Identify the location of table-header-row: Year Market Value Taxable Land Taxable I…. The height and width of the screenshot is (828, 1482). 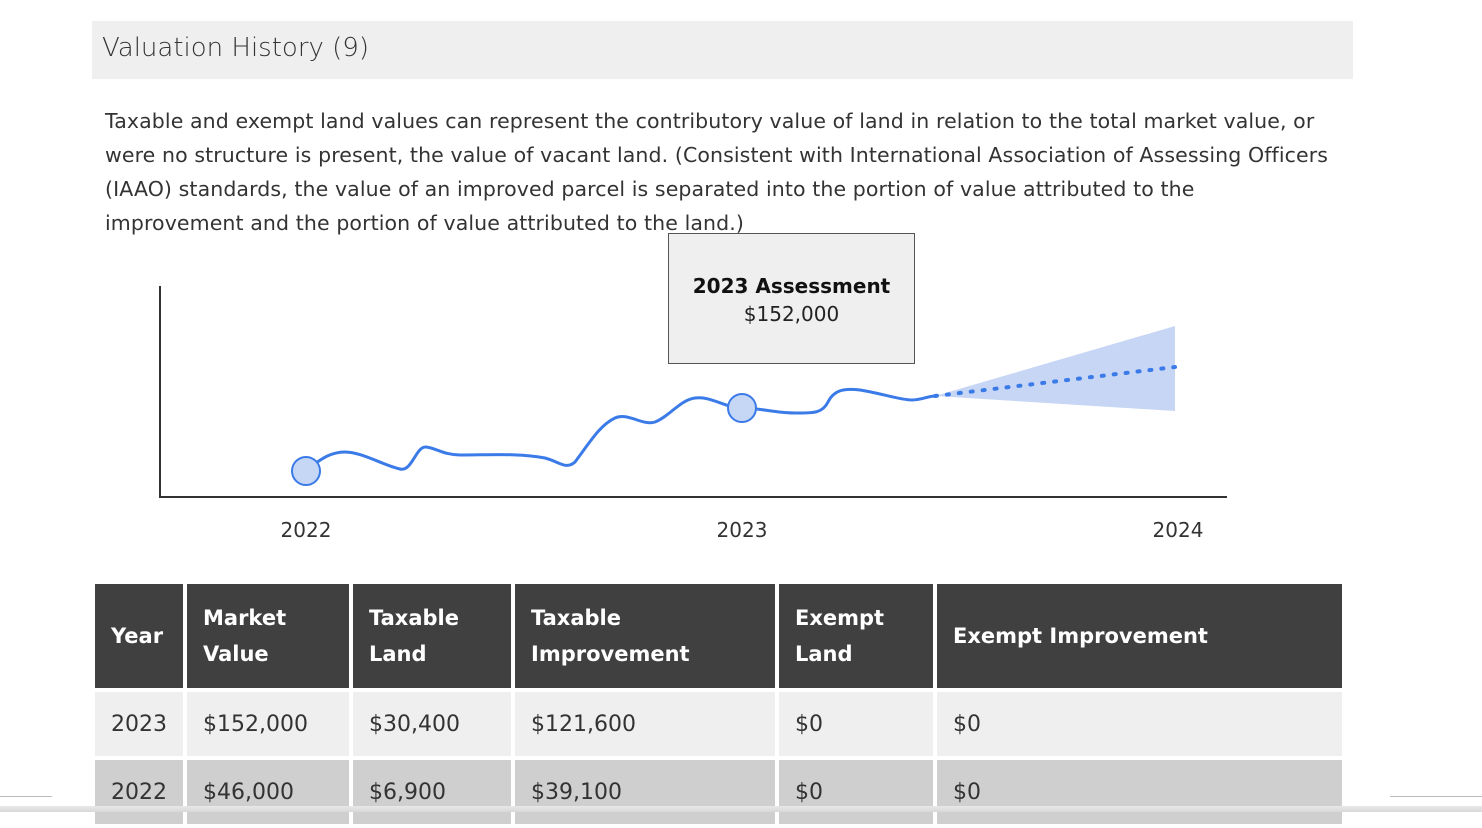
(718, 636).